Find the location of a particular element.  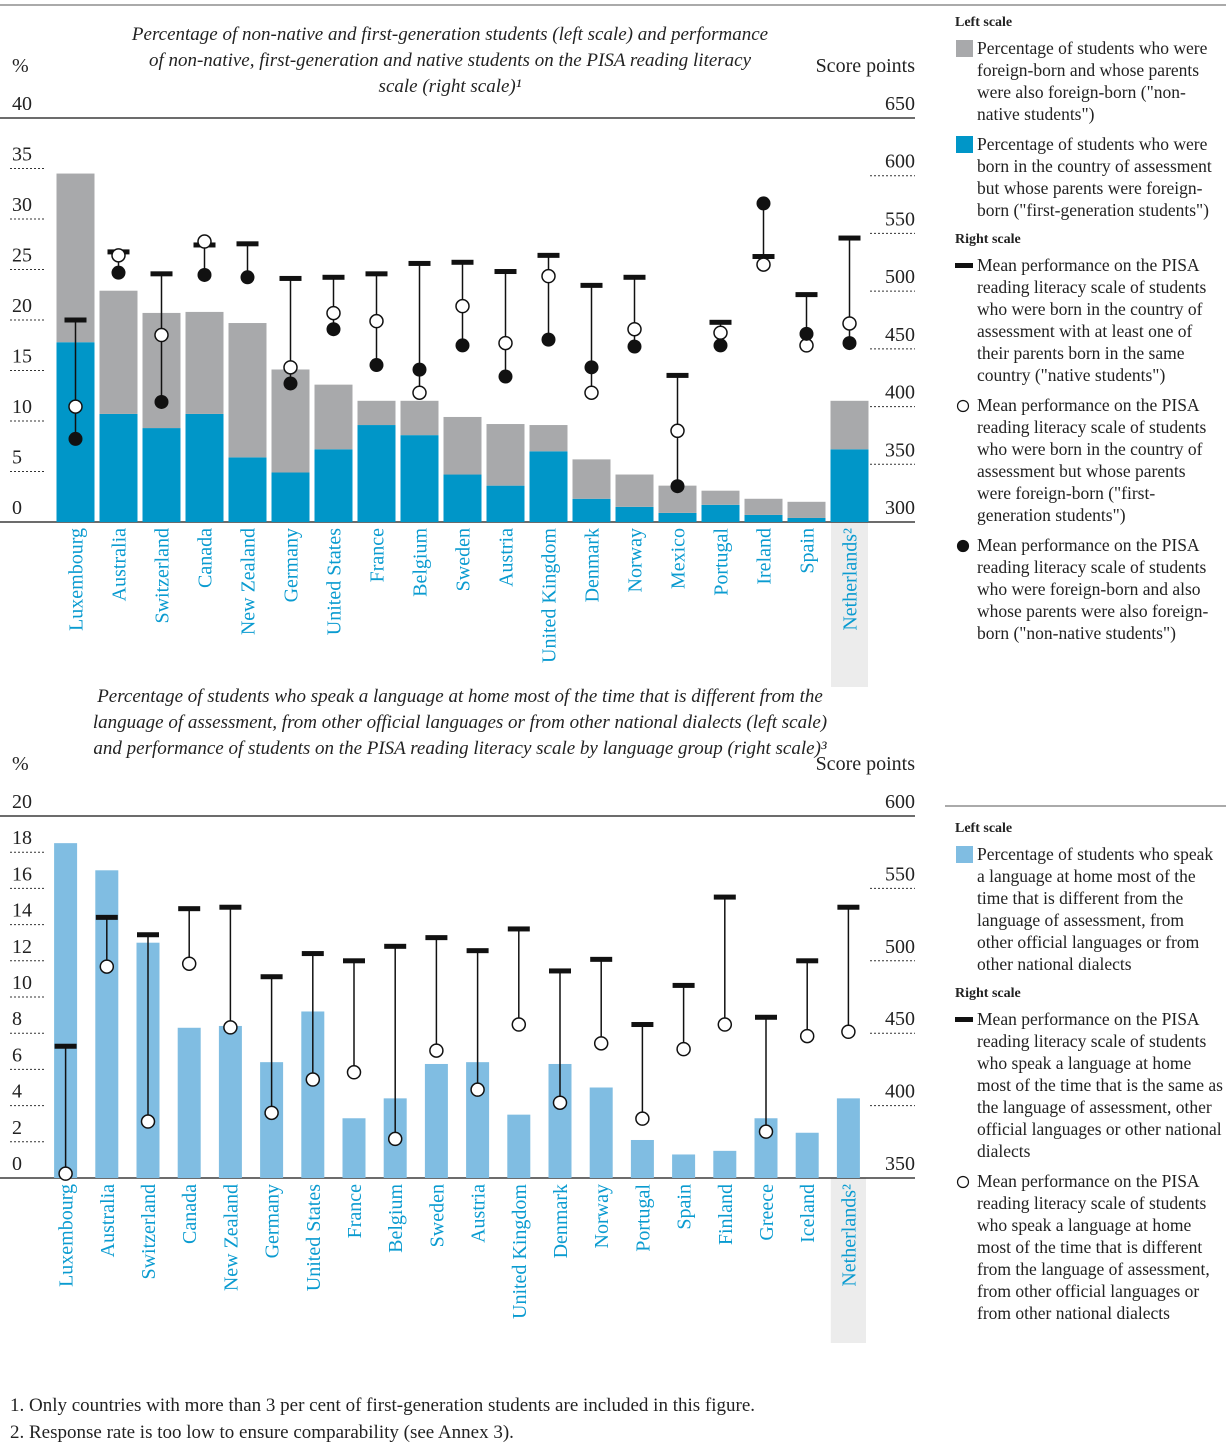

x-tick-label: Greece is located at coordinates (767, 1212).